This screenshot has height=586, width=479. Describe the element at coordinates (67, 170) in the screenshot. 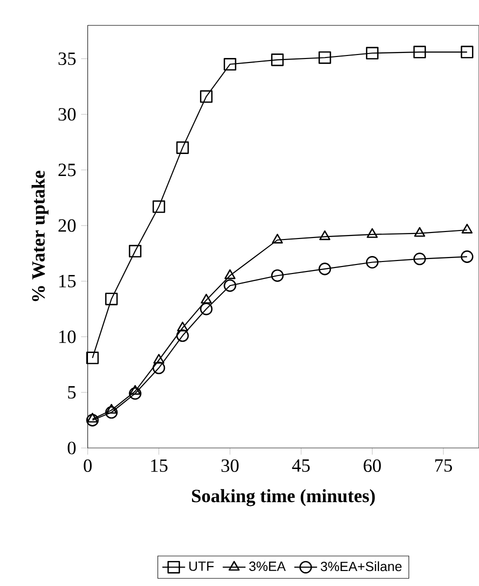

I see `y-tick-label: 25` at that location.